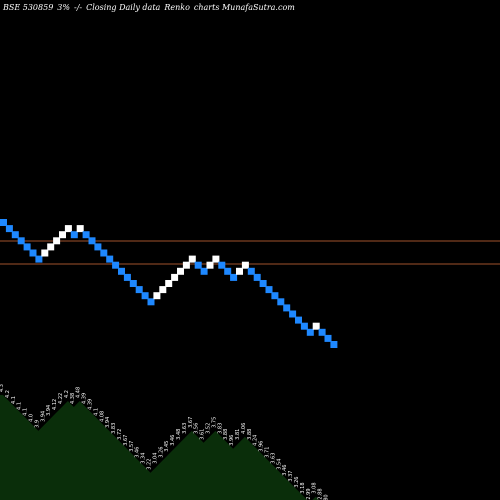 This screenshot has height=500, width=500. What do you see at coordinates (150, 464) in the screenshot?
I see `volume-label: 3.22` at bounding box center [150, 464].